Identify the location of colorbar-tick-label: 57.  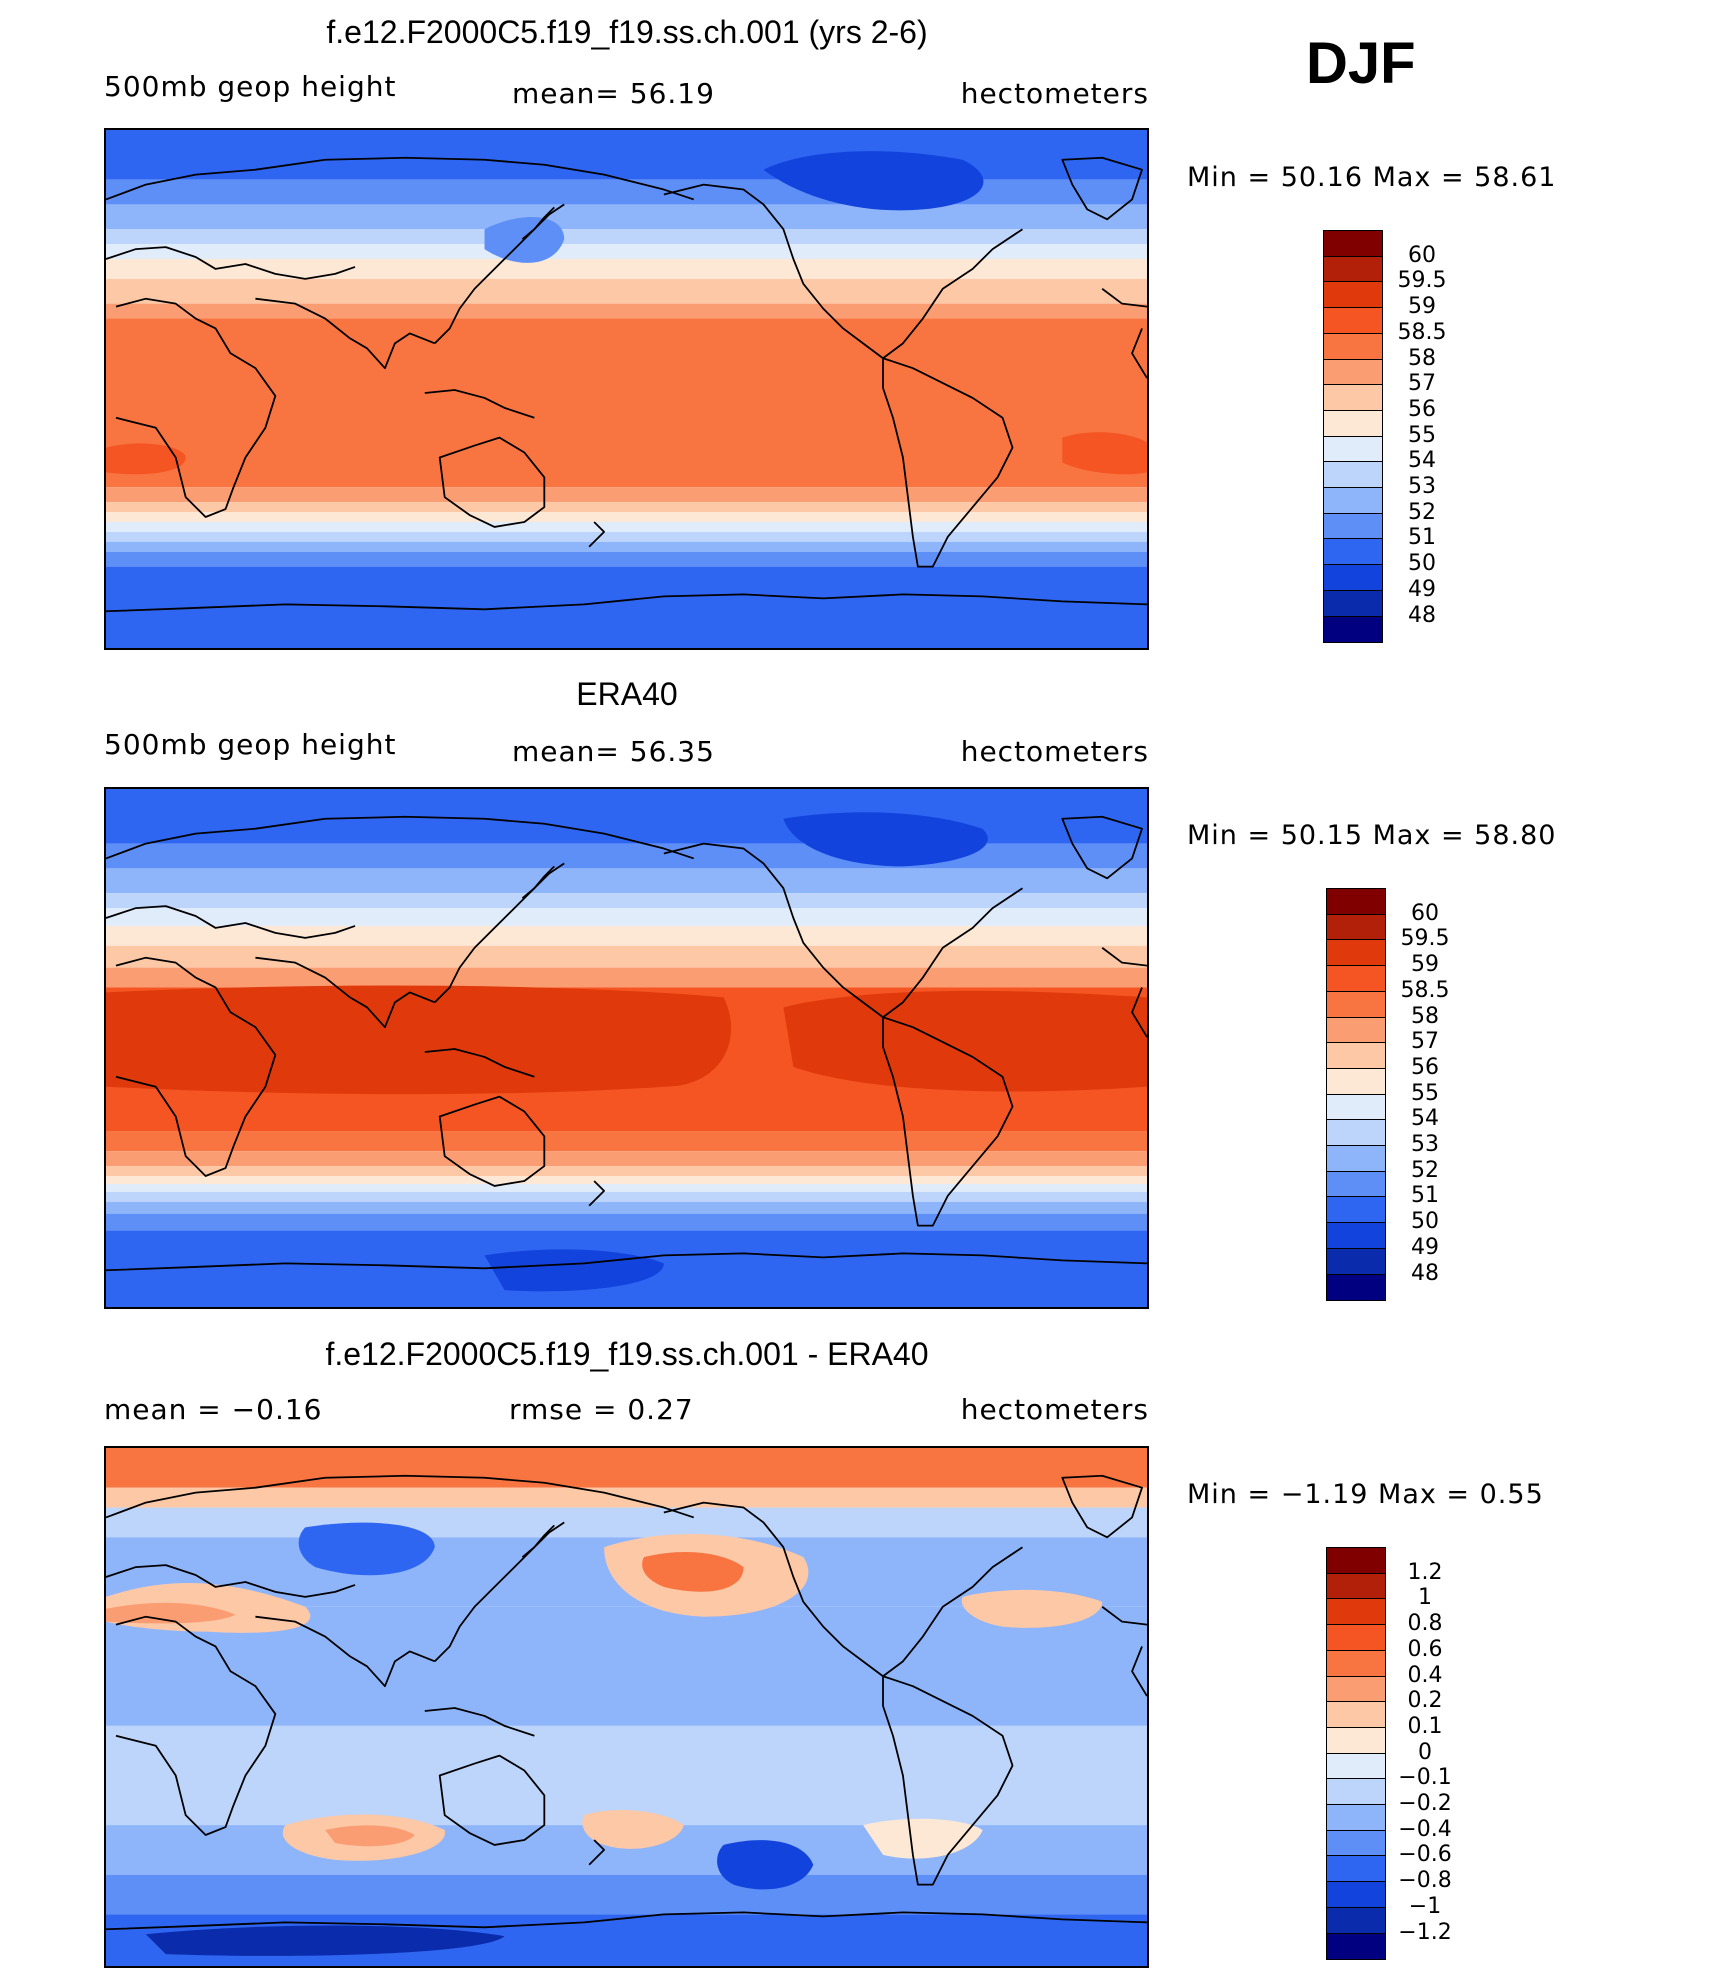
(1422, 384).